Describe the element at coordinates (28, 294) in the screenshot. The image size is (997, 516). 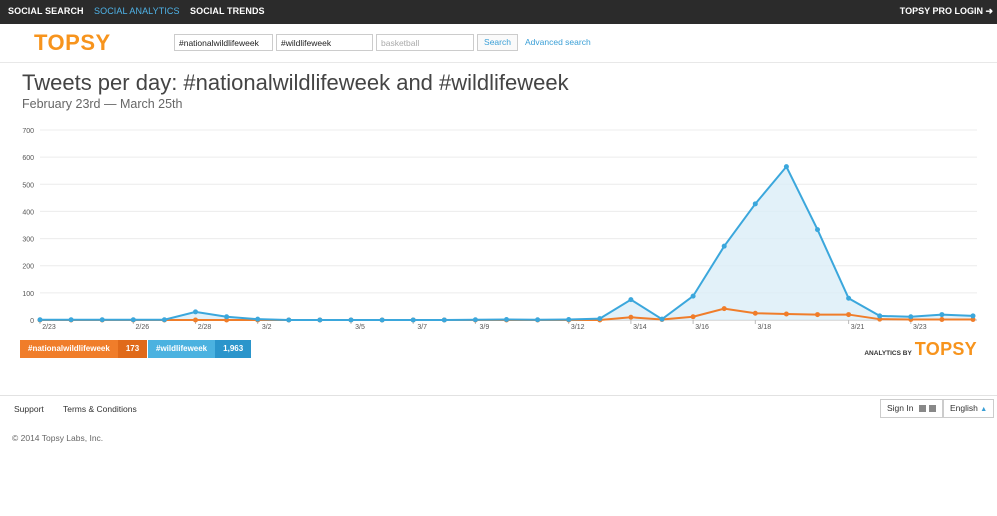
I see `y-tick-label: 100` at that location.